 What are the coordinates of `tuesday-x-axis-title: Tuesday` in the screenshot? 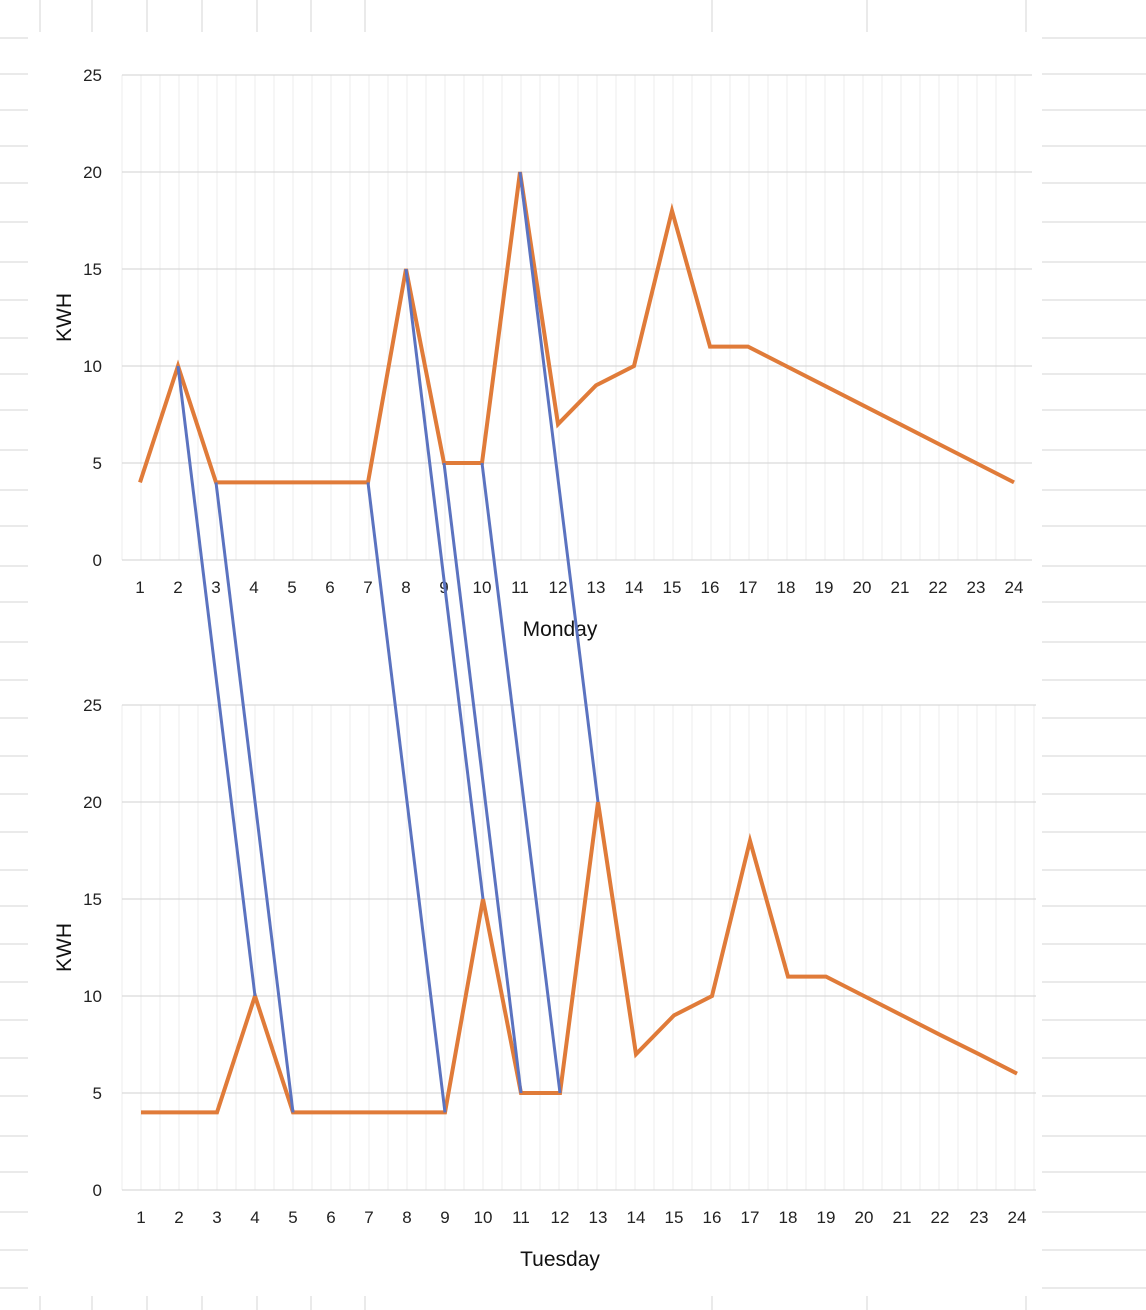 It's located at (560, 1259).